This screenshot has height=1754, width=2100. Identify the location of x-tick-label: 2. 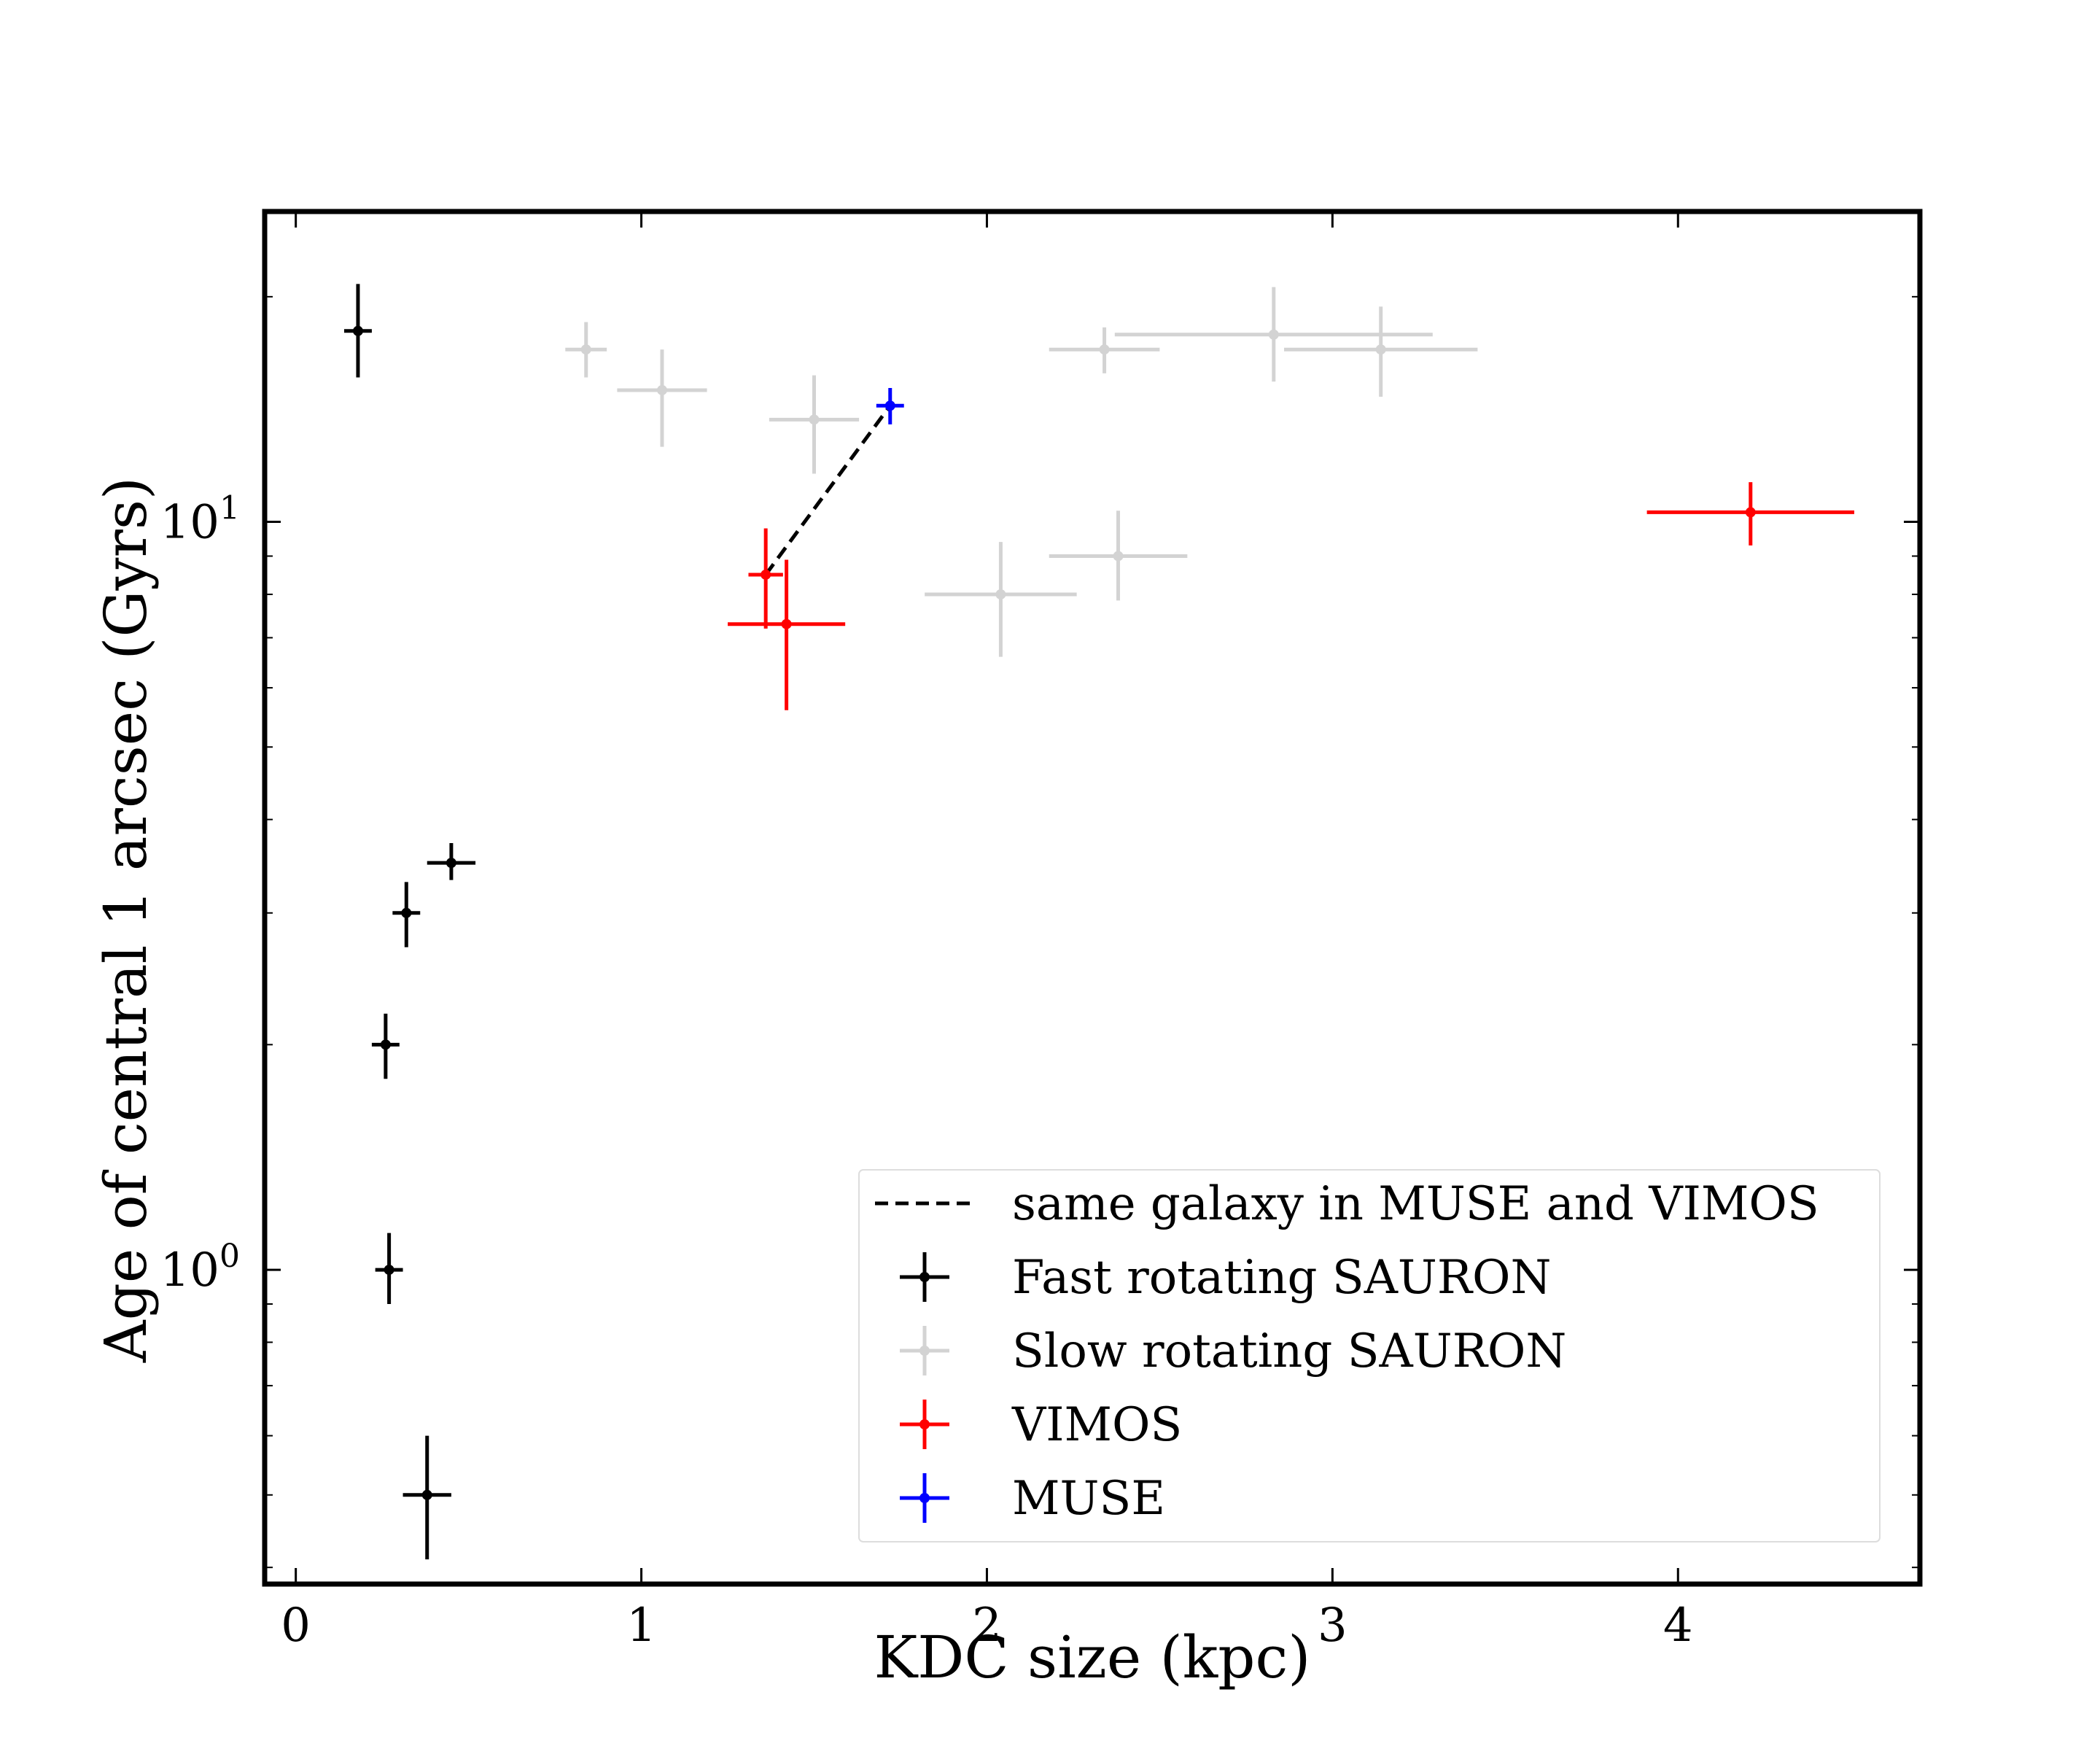
(987, 1626).